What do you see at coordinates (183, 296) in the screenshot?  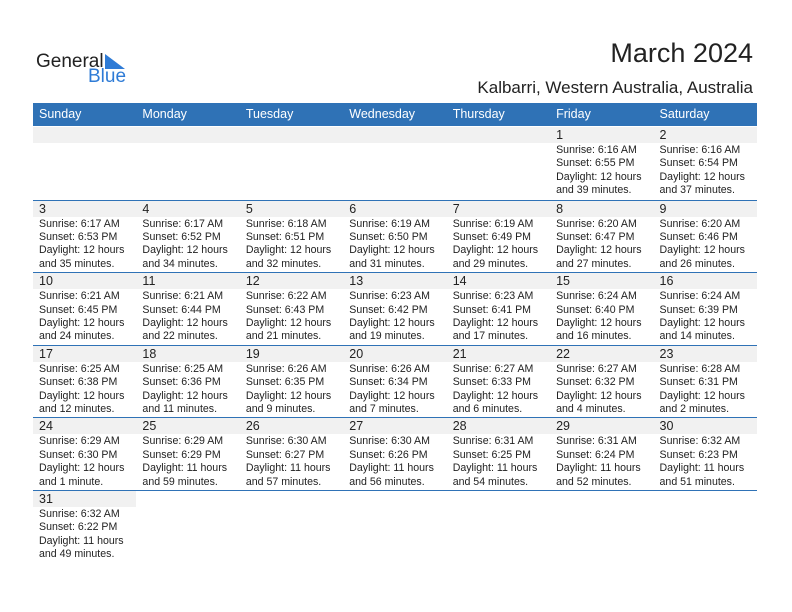 I see `sunrise-text: Sunrise: 6:21 AM` at bounding box center [183, 296].